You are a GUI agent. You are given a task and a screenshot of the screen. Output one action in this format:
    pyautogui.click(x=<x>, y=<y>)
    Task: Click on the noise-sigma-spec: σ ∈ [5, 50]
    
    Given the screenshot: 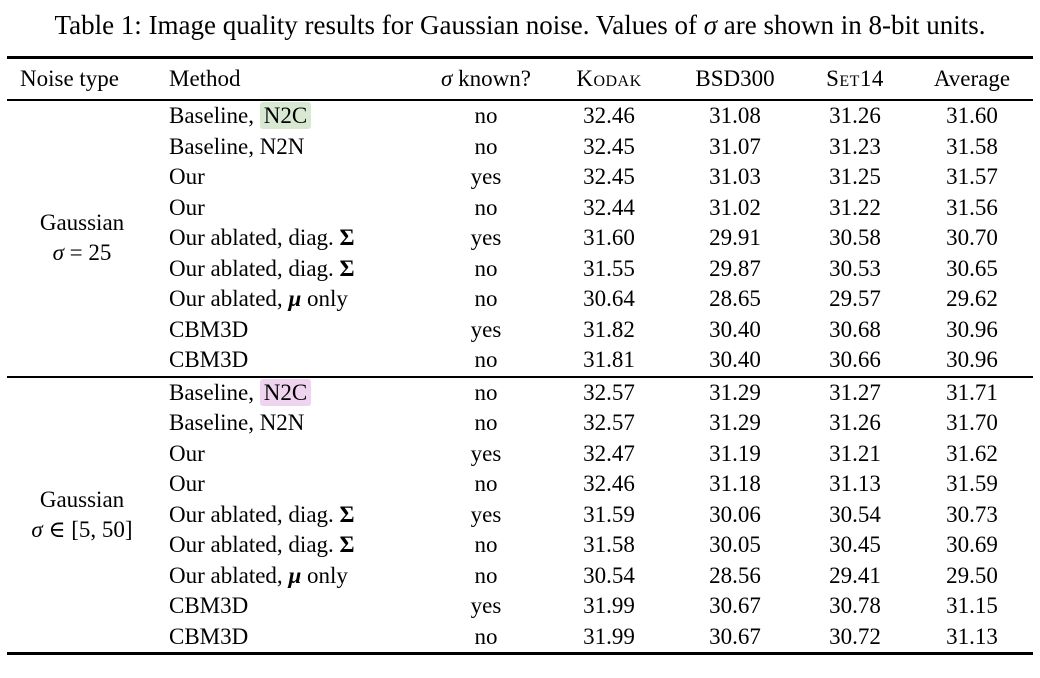 What is the action you would take?
    pyautogui.click(x=82, y=530)
    